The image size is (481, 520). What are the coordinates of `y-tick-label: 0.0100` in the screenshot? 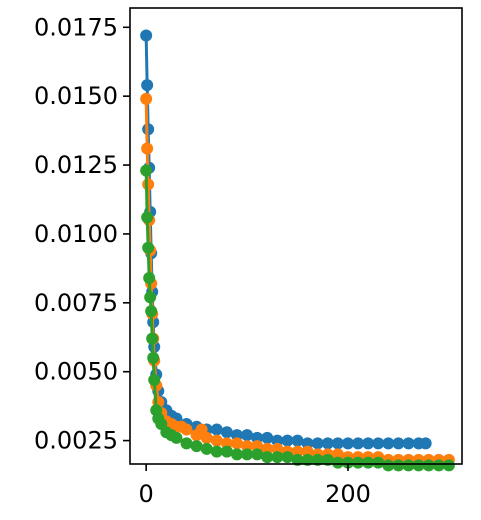 It's located at (76, 234).